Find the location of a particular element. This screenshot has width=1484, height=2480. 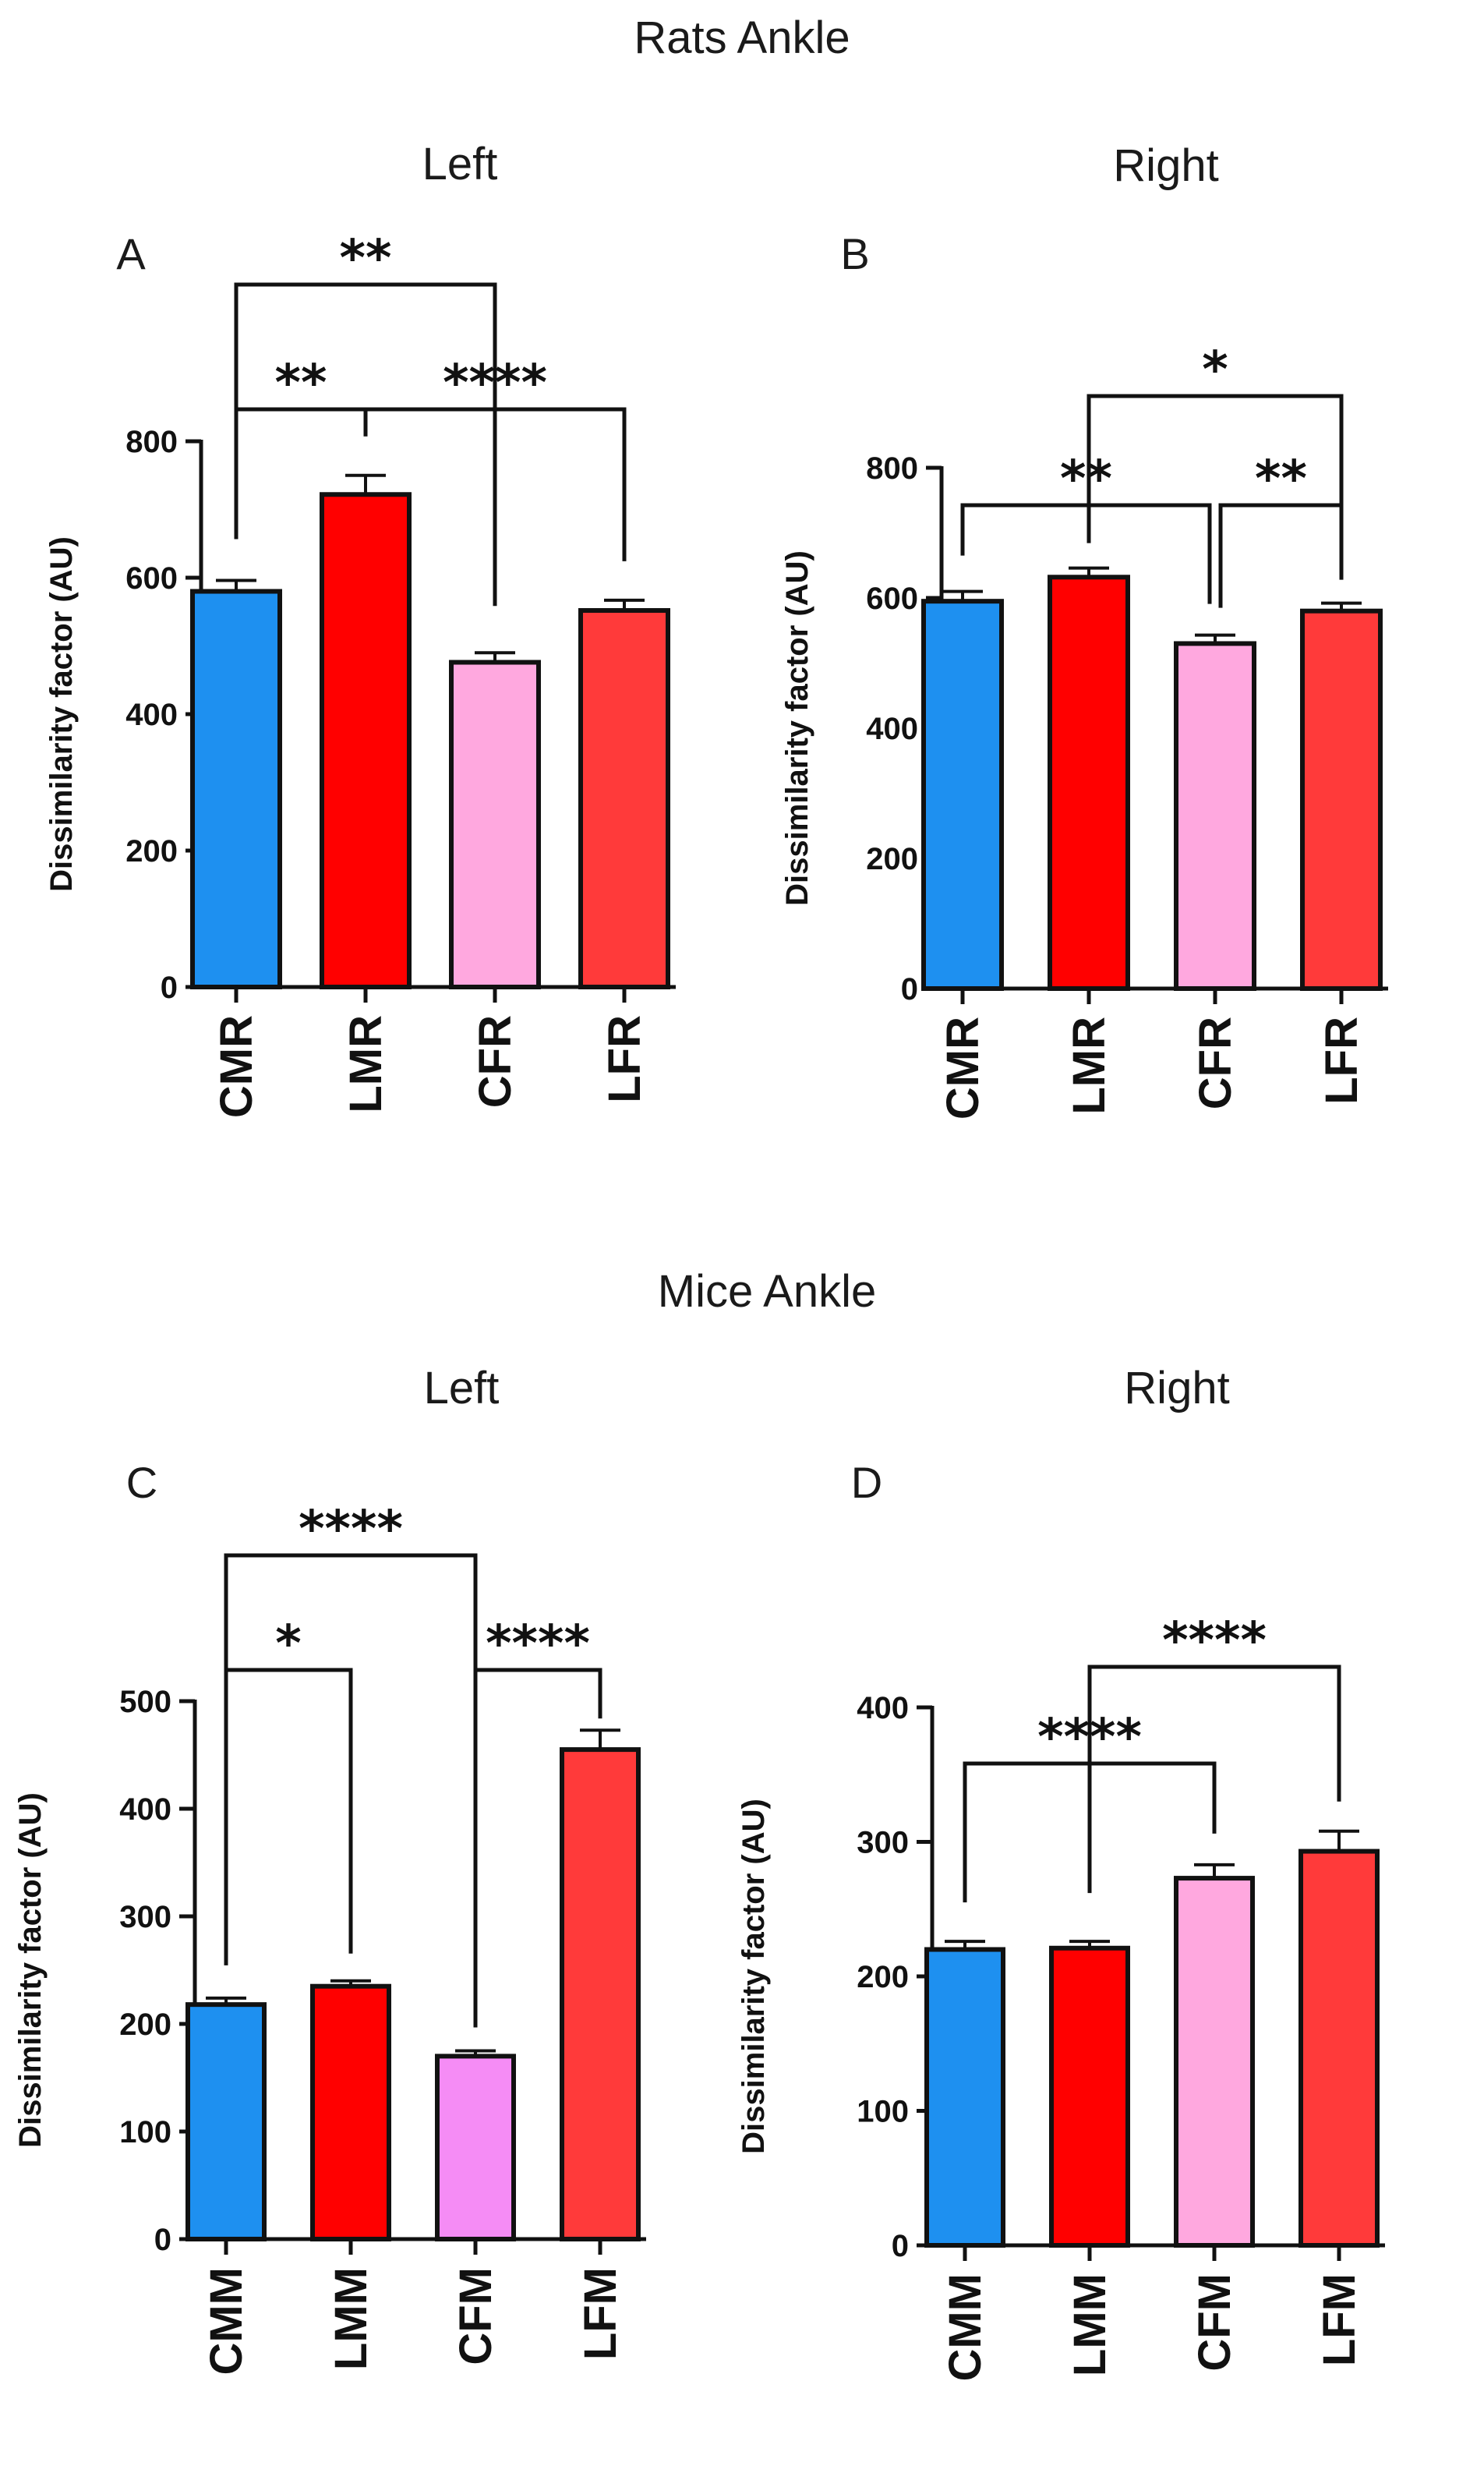

y-tick-label: 500 is located at coordinates (145, 1702).